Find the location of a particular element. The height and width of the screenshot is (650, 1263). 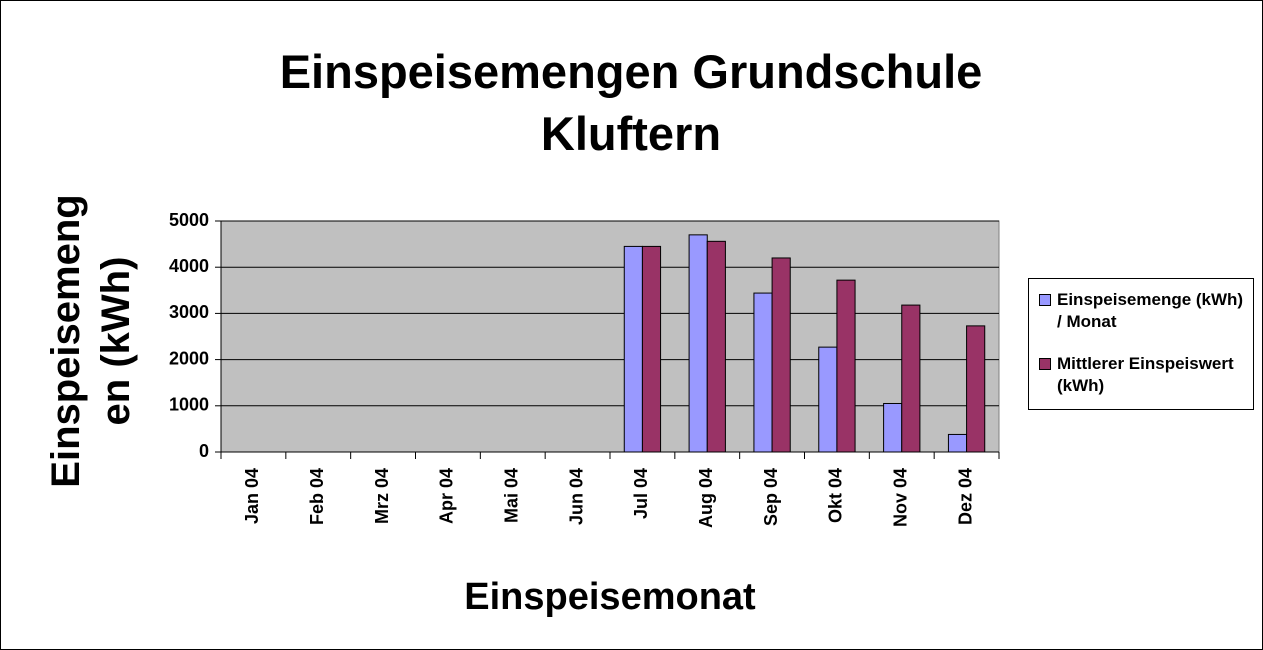

x-tick-label: Sep 04 is located at coordinates (771, 497).